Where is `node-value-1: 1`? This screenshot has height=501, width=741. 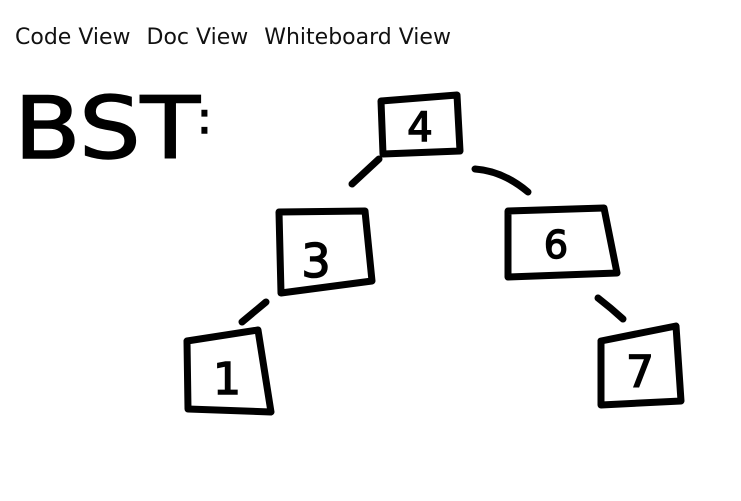 node-value-1: 1 is located at coordinates (227, 379).